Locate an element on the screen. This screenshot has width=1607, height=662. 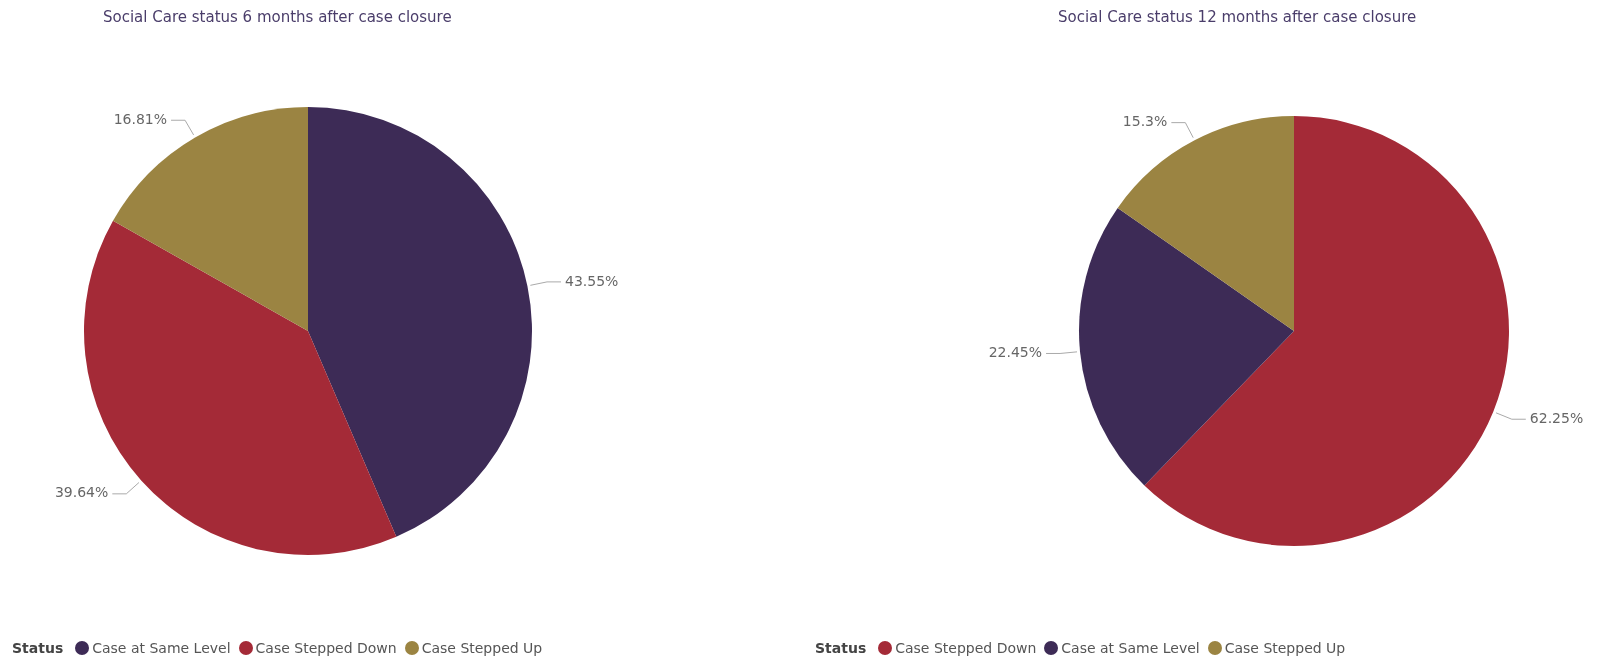
data-label: 62.25% is located at coordinates (1556, 417).